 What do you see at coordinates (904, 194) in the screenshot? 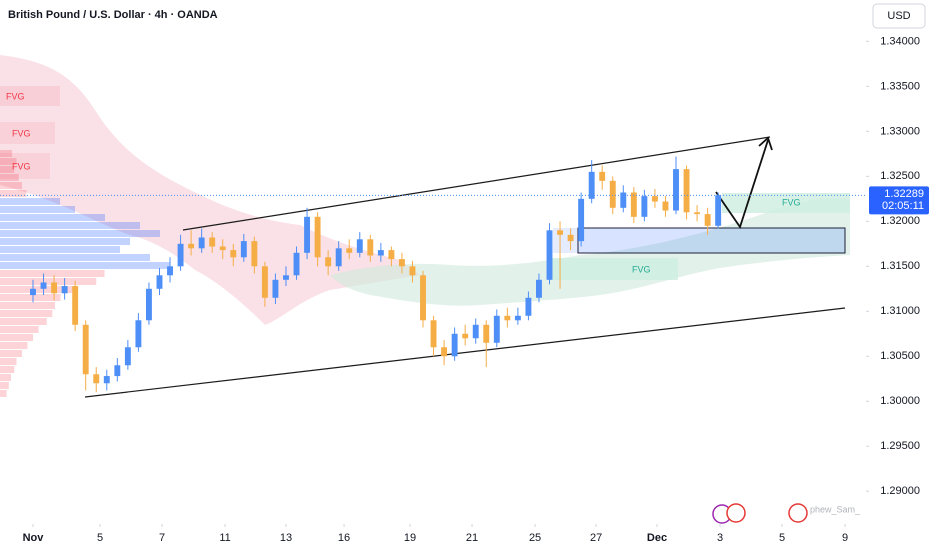
I see `price-tag-value: 1.32289` at bounding box center [904, 194].